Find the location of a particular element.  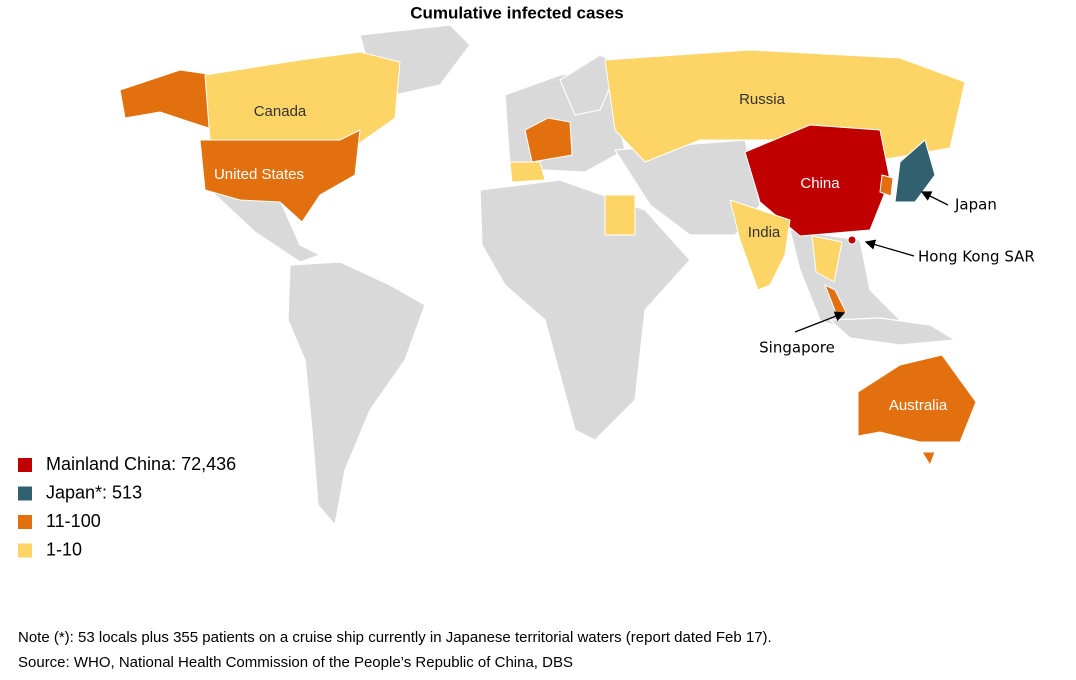

china is located at coordinates (817, 180).